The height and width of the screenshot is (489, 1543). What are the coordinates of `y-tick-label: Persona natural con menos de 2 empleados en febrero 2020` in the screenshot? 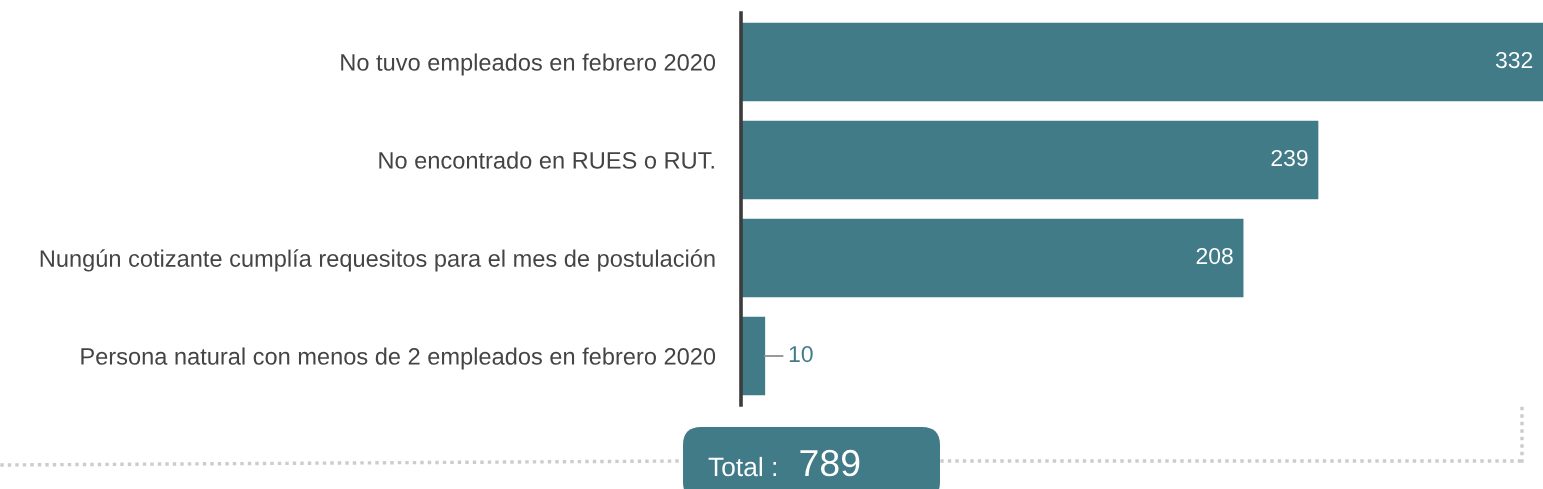 It's located at (398, 358).